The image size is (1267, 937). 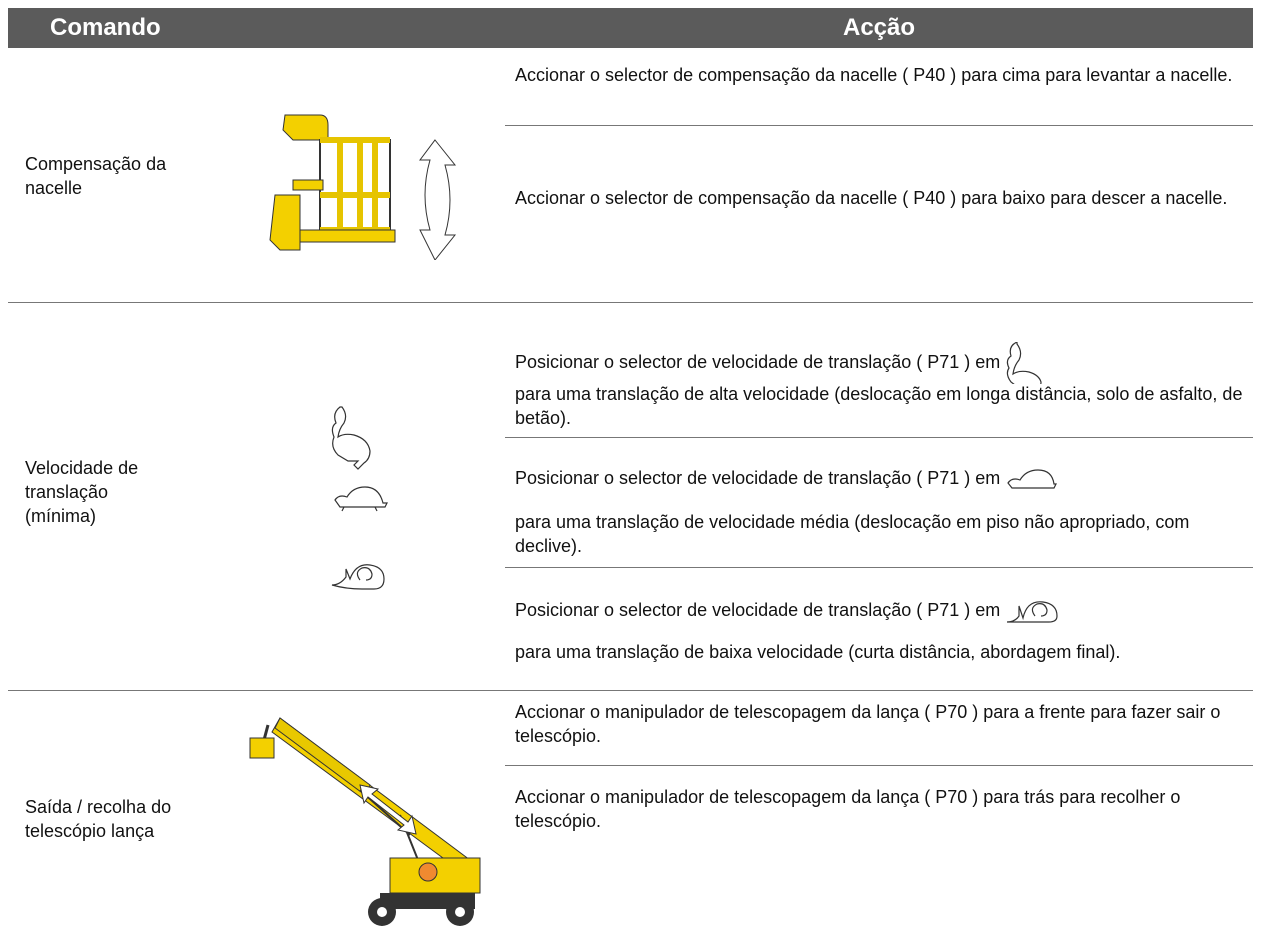 I want to click on command-label: Compensação da nacelle, so click(x=96, y=176).